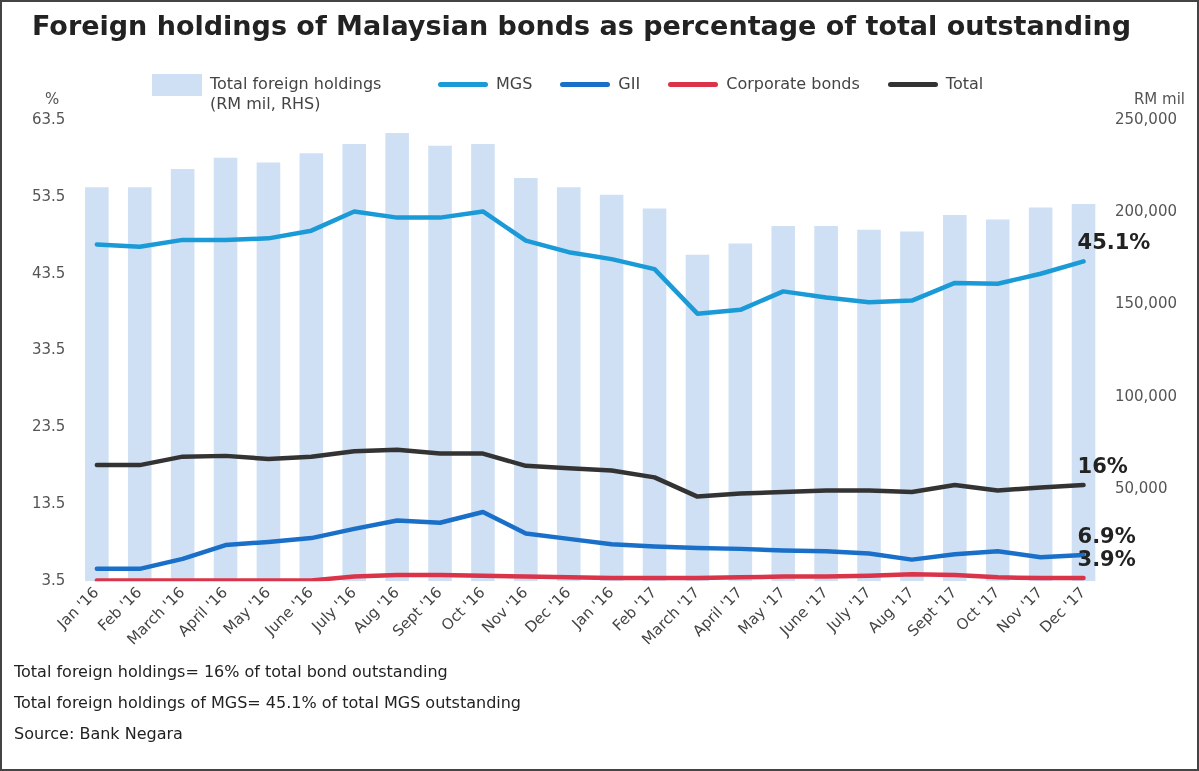 The width and height of the screenshot is (1199, 771). I want to click on y-tick-label: 53.5, so click(48, 195).